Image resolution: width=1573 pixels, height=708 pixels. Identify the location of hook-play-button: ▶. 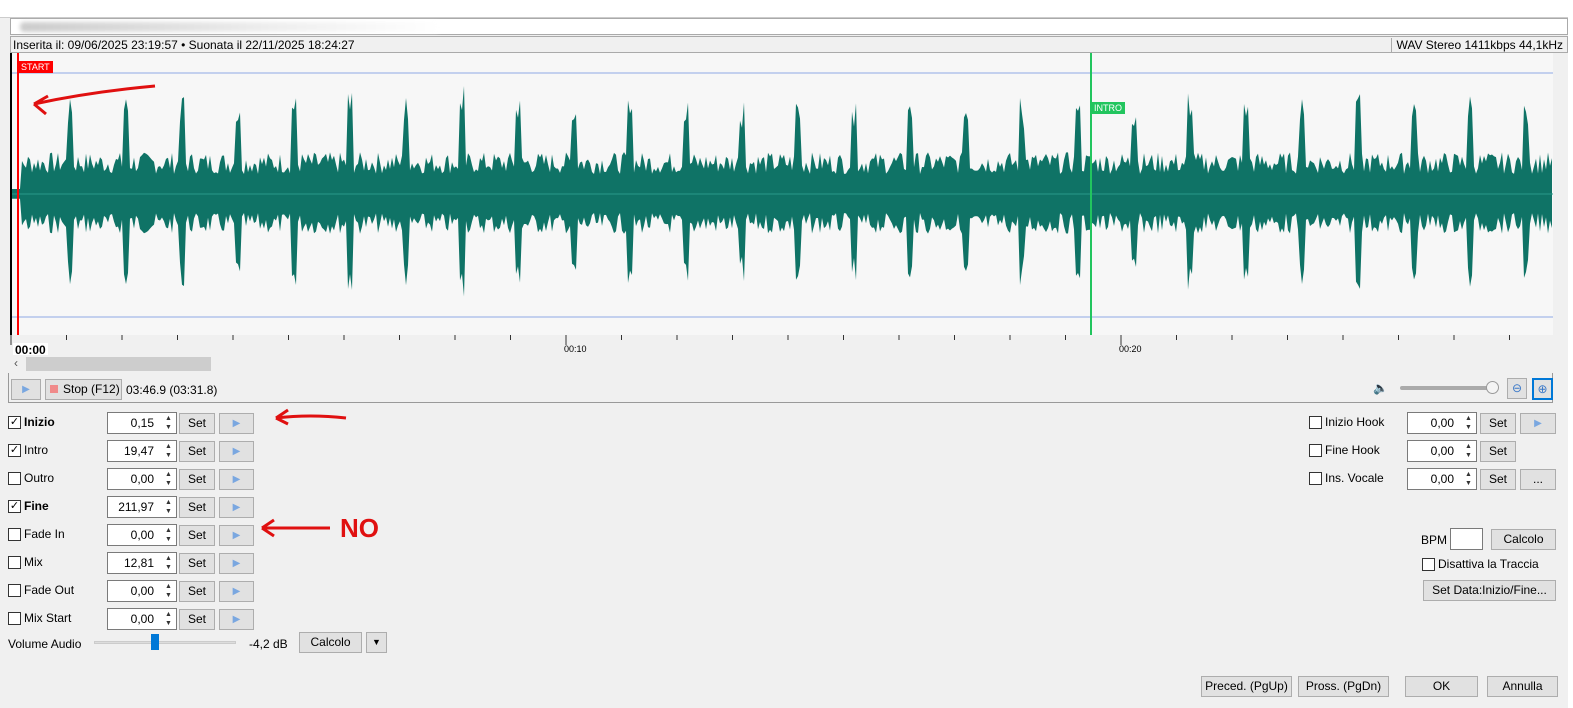
(1538, 423).